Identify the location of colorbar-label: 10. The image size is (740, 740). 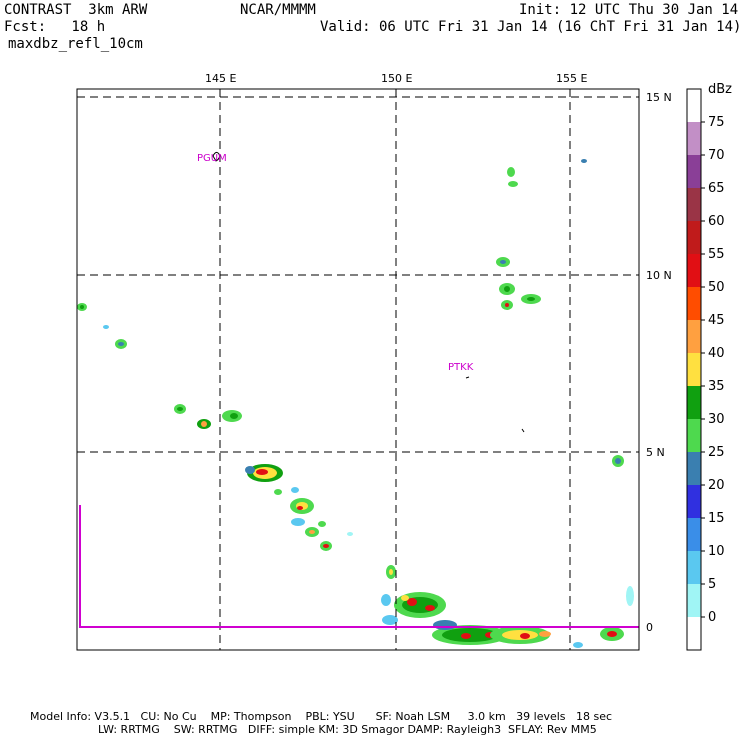
(716, 551).